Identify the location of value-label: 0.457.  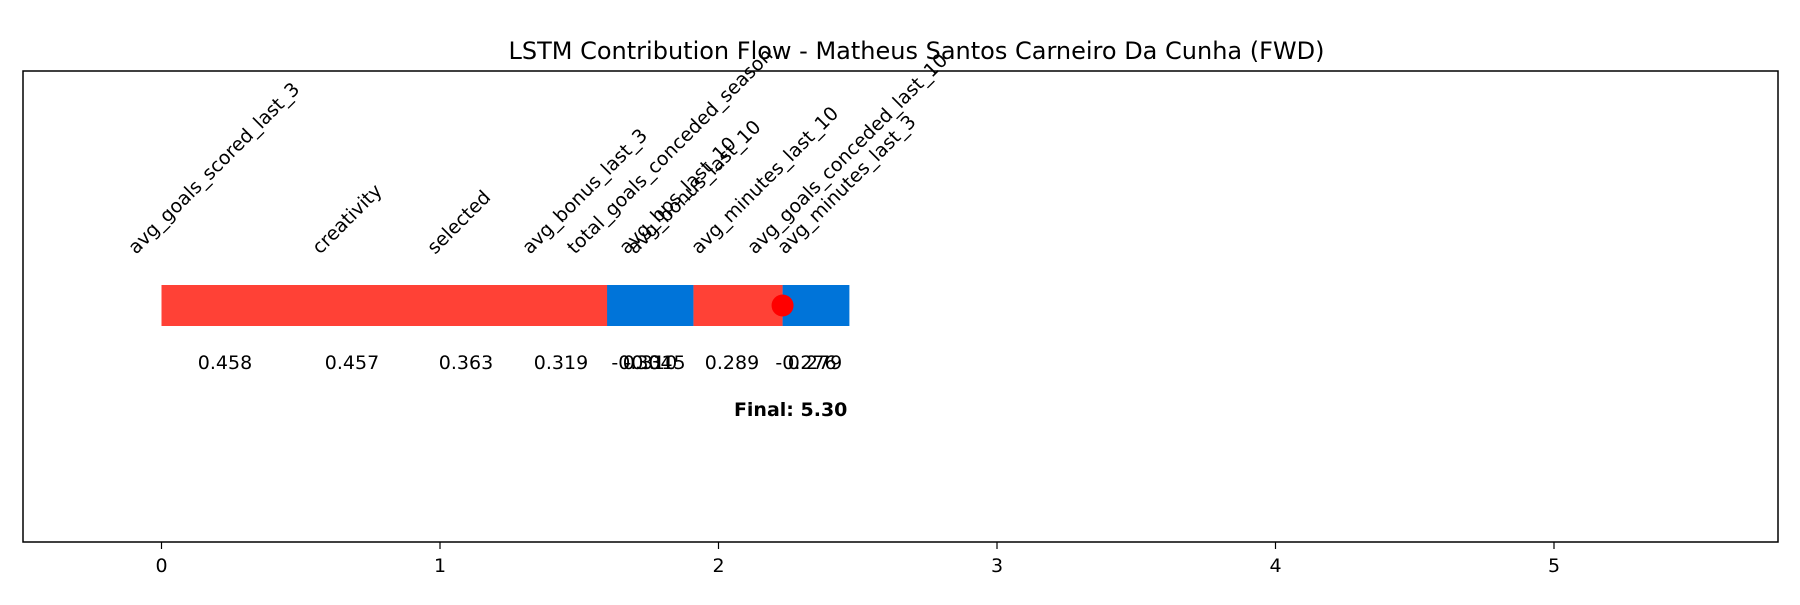
(352, 363).